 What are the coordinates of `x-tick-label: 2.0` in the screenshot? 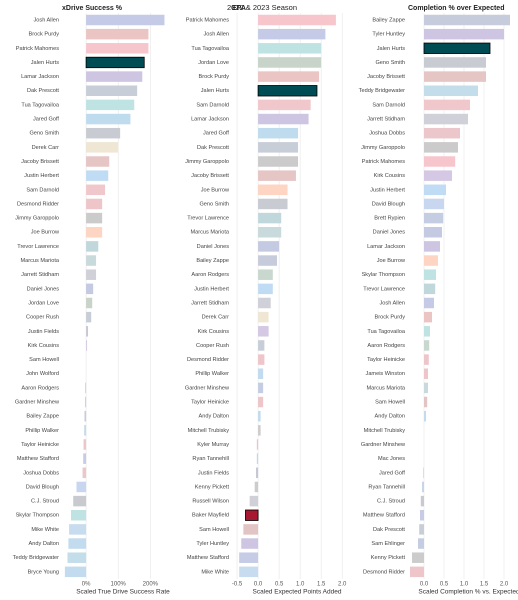 It's located at (342, 585).